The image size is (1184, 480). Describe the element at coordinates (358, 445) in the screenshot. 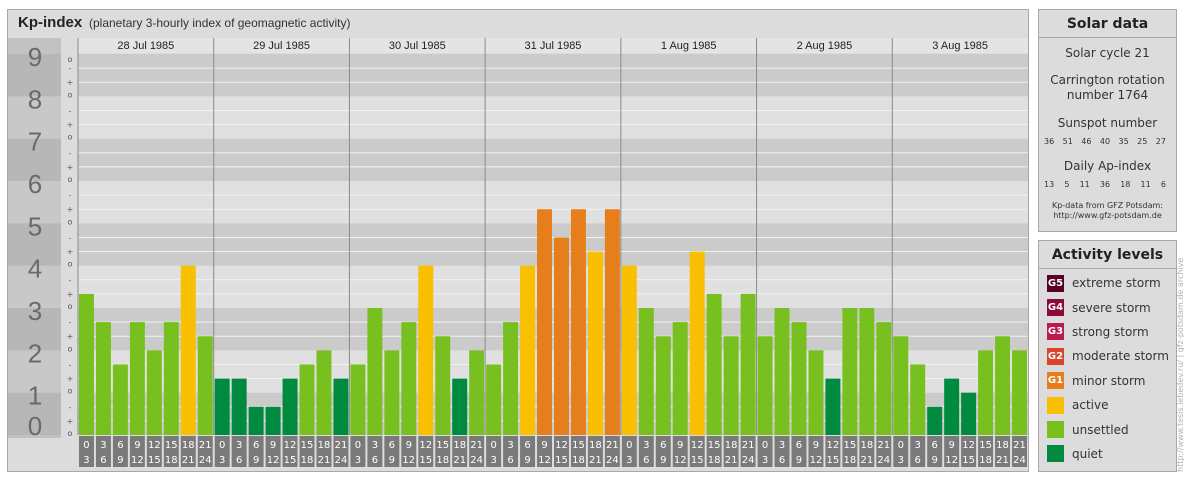

I see `hour-start-label: 0` at that location.